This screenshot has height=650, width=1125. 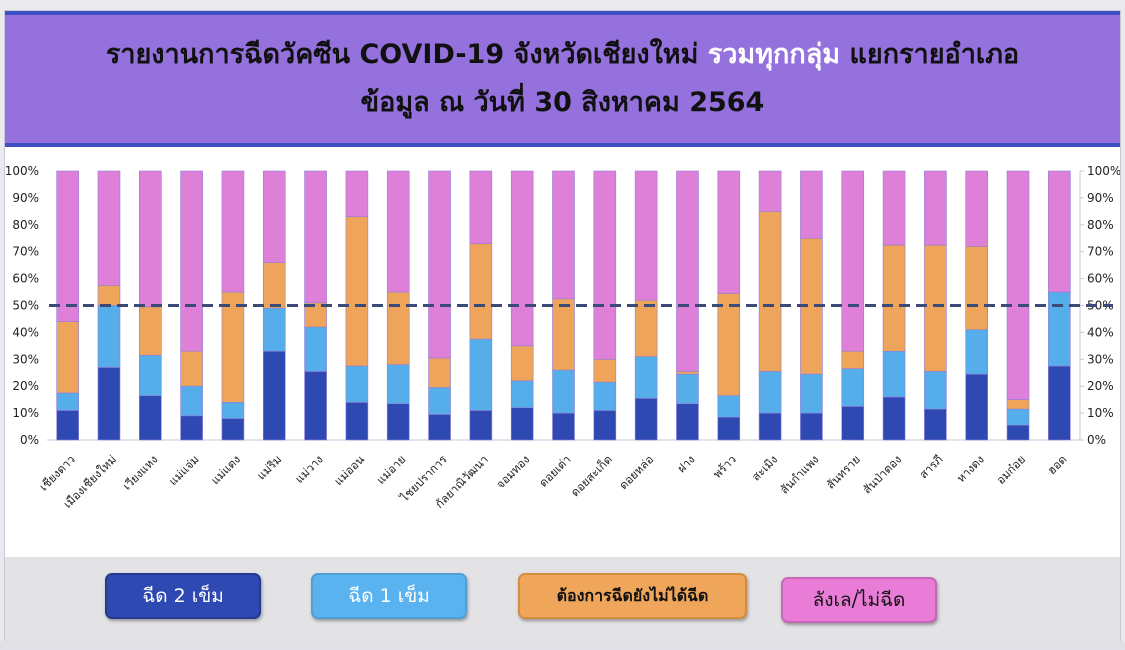 What do you see at coordinates (56, 472) in the screenshot?
I see `x-tick-label: เชียงดาว` at bounding box center [56, 472].